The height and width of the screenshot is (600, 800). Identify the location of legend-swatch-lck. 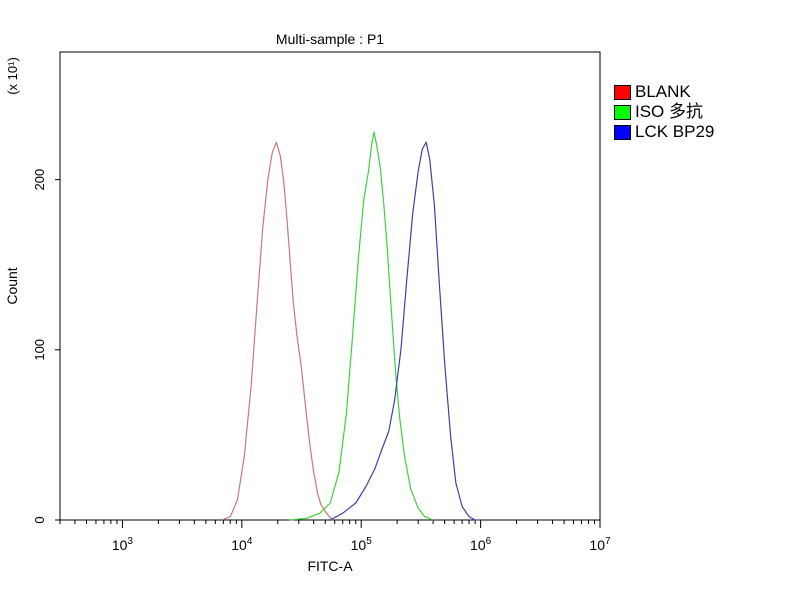
(622, 132).